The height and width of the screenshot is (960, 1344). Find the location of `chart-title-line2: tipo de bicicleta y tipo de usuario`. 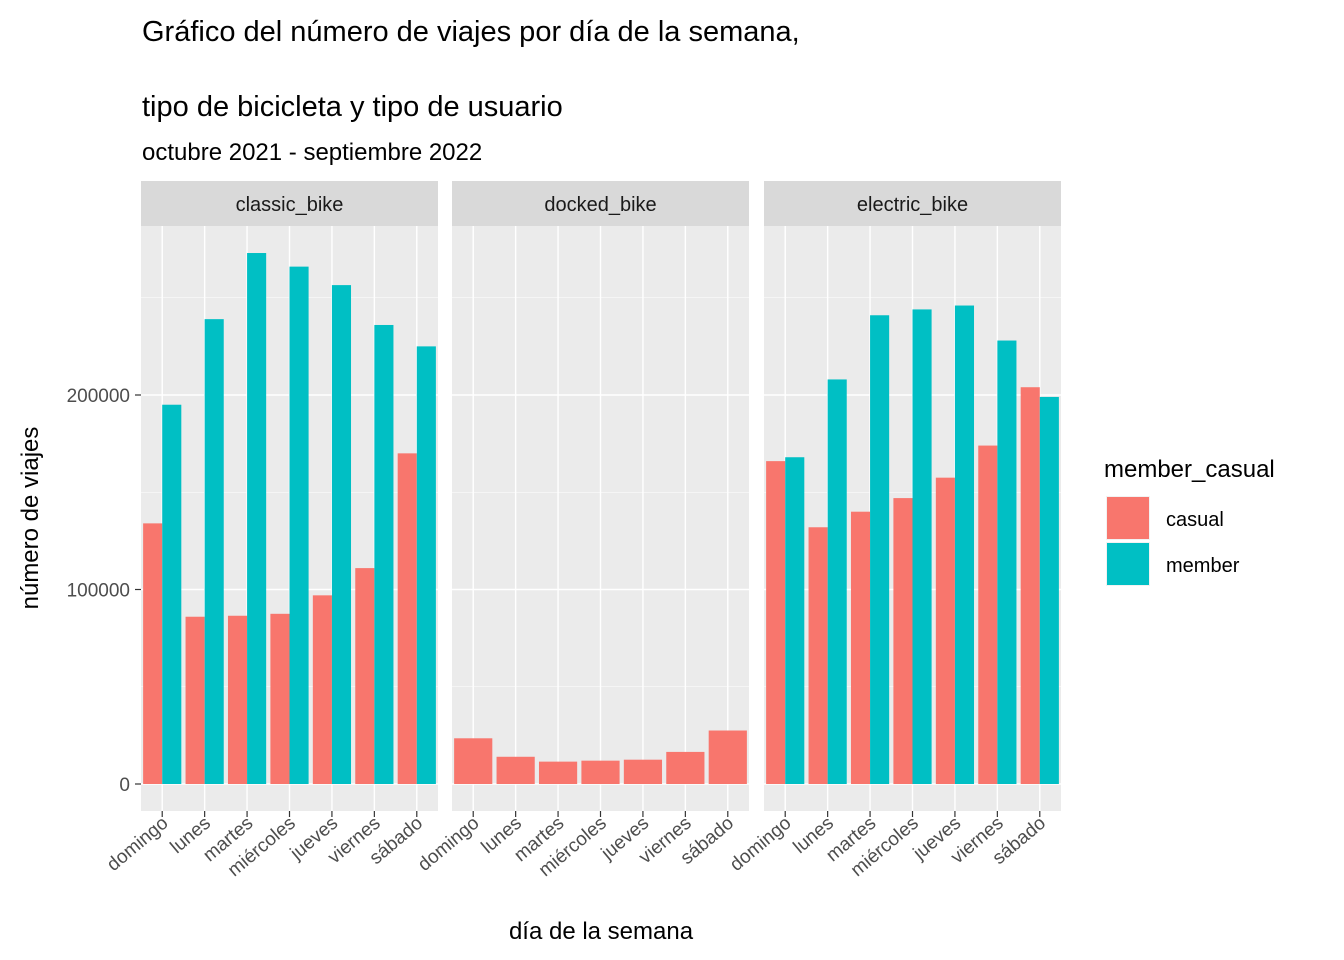

chart-title-line2: tipo de bicicleta y tipo de usuario is located at coordinates (352, 107).